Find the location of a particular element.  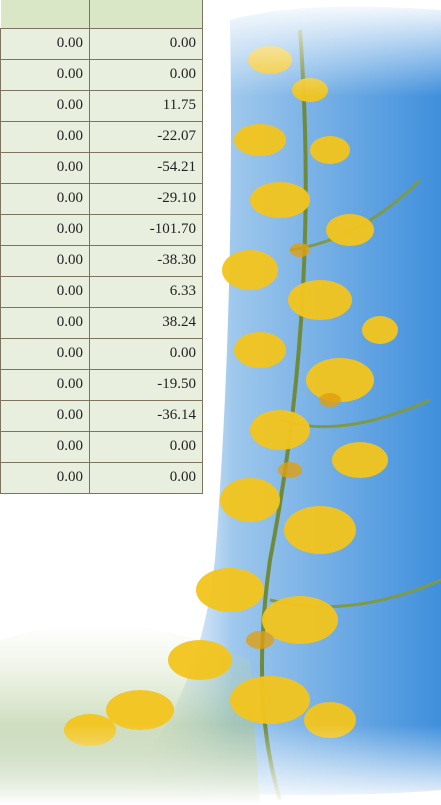

table-cell: -19.50 is located at coordinates (146, 384).